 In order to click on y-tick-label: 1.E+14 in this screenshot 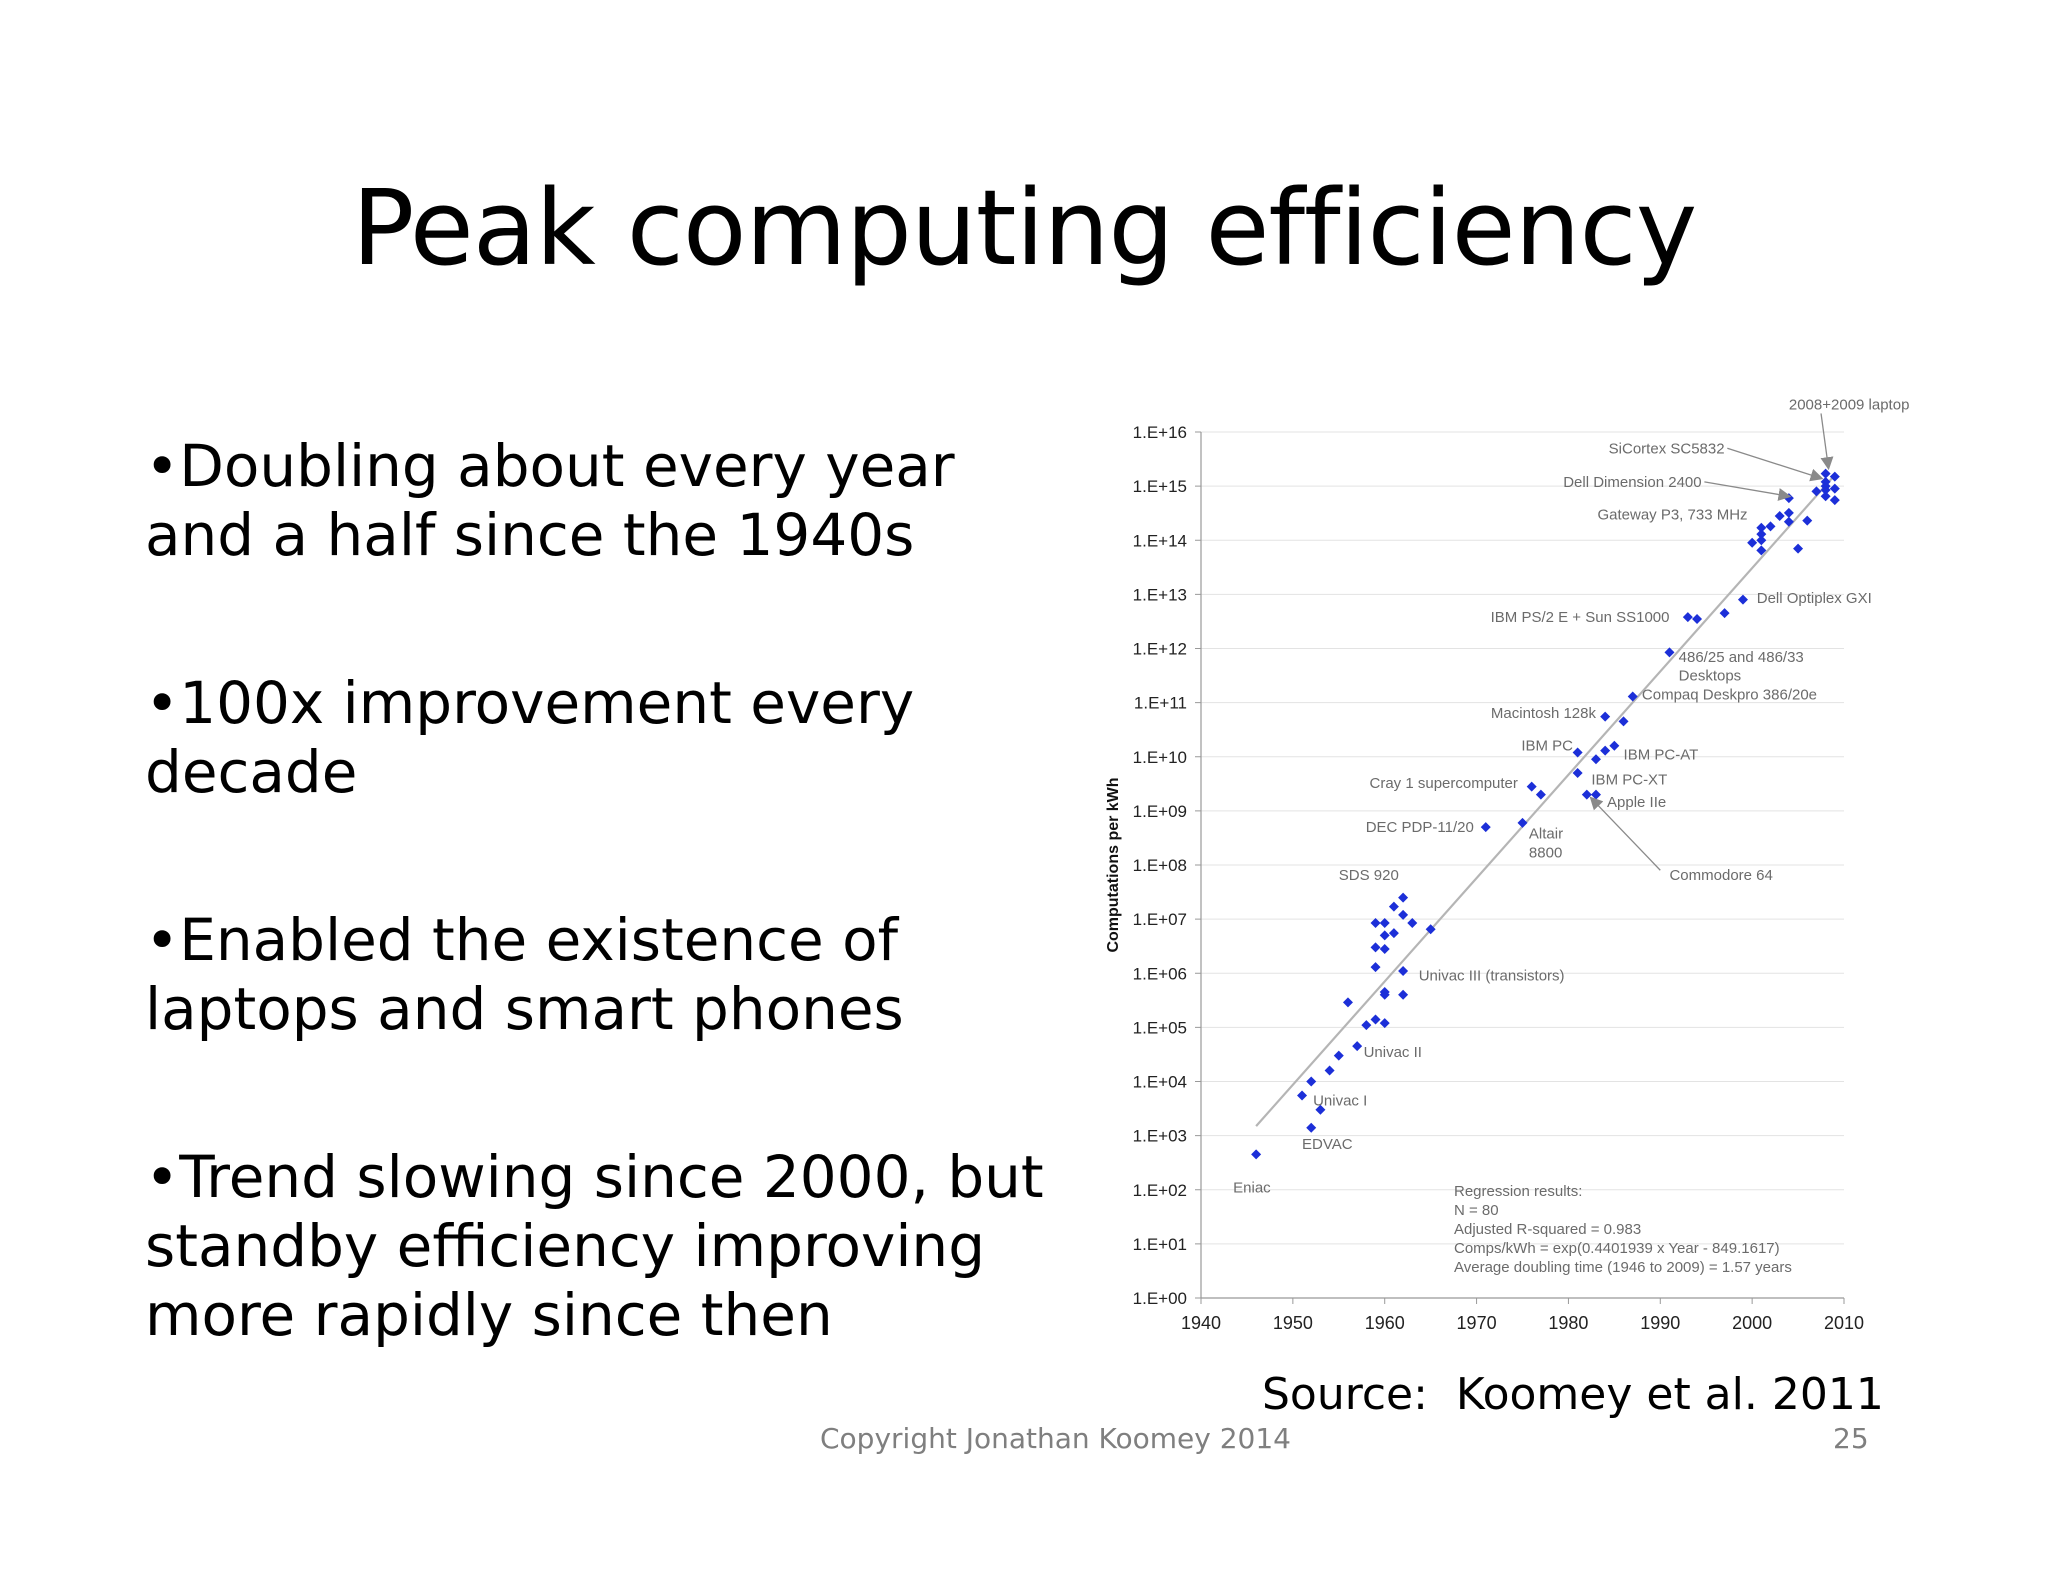, I will do `click(1160, 540)`.